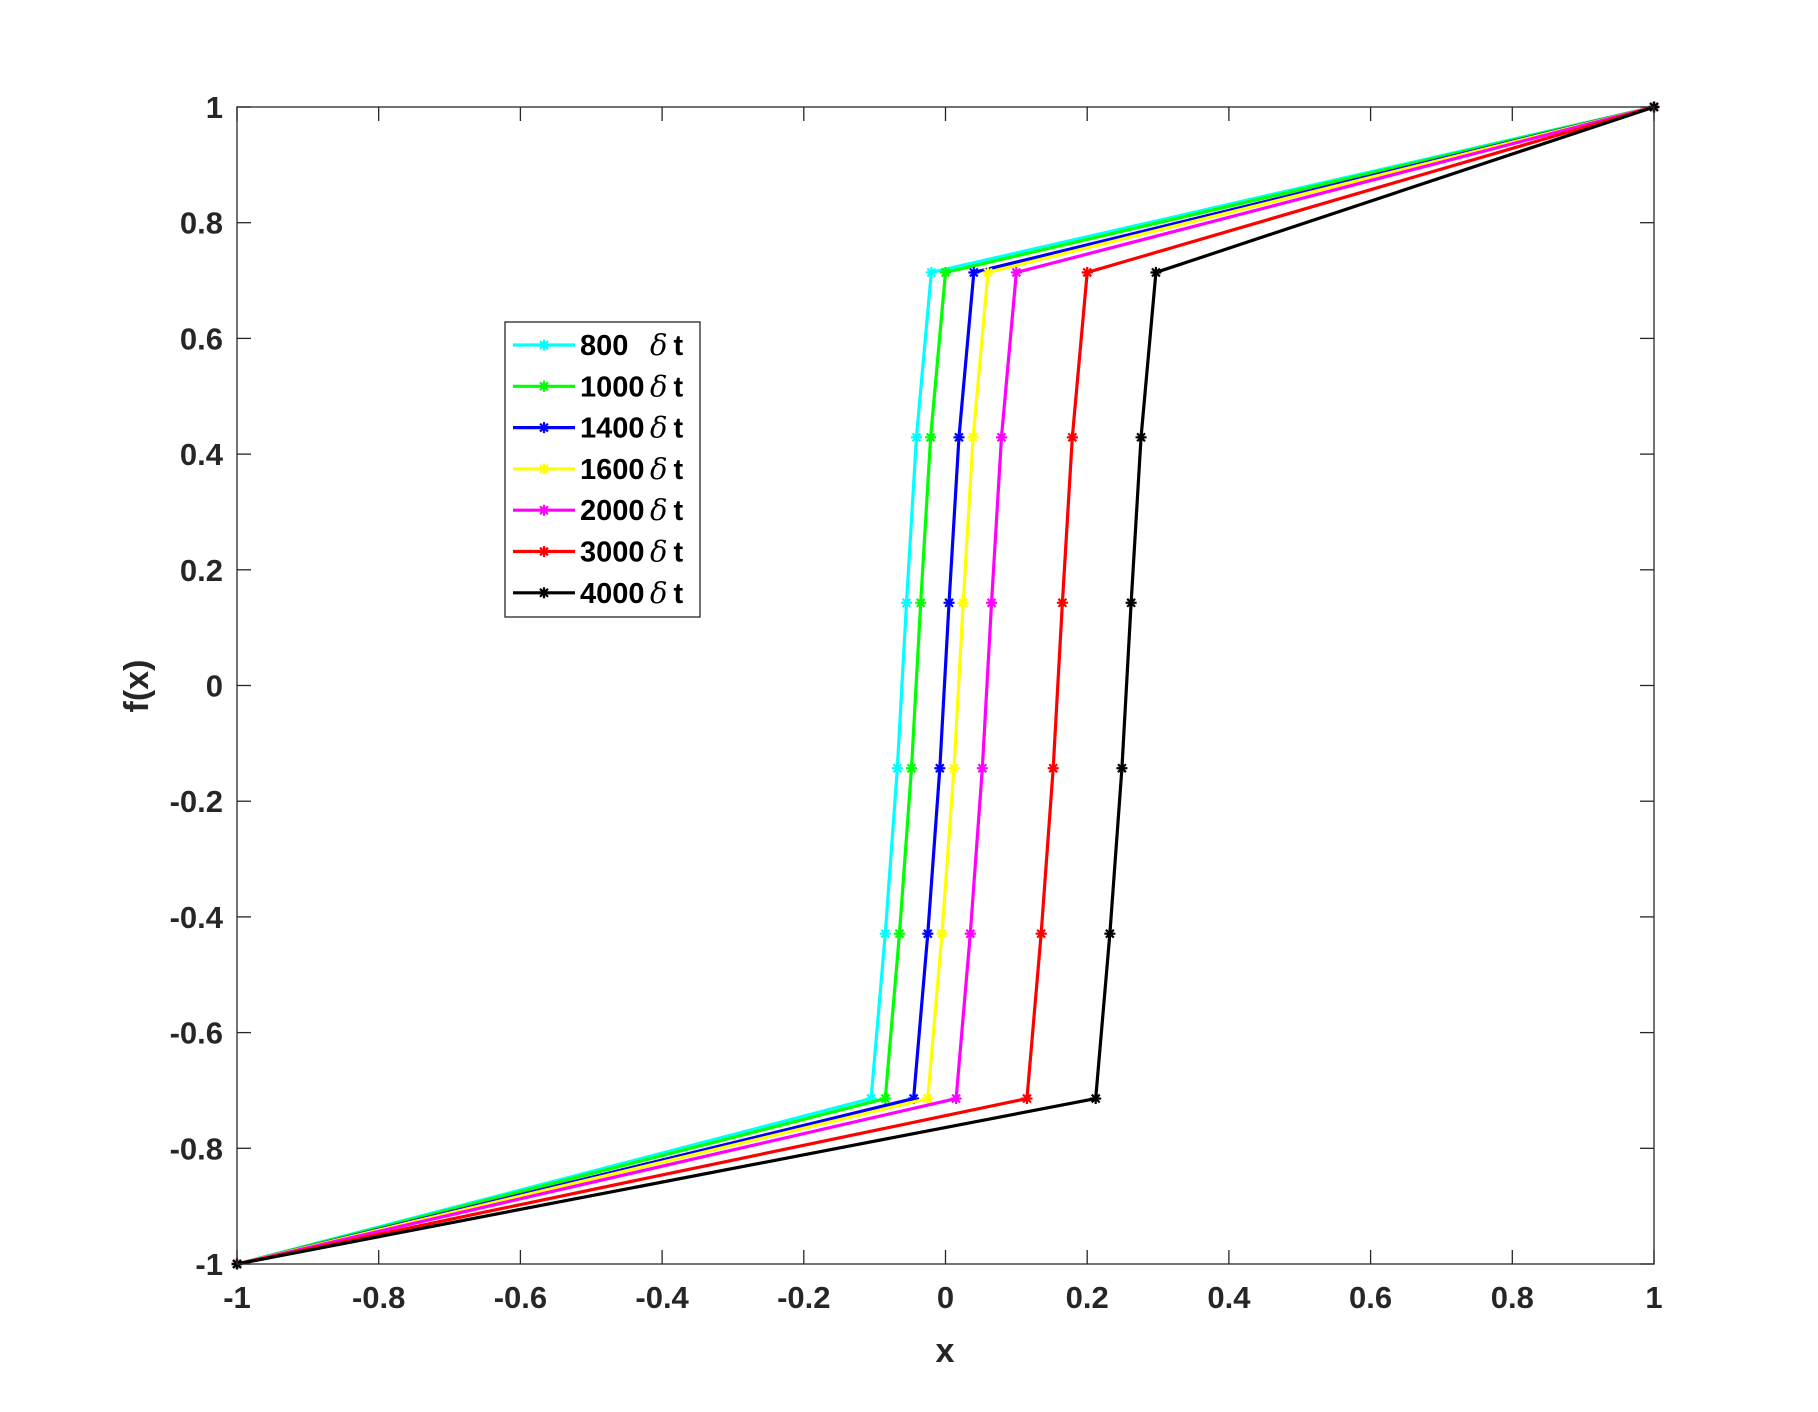  What do you see at coordinates (612, 594) in the screenshot?
I see `legend-label-value: 4000` at bounding box center [612, 594].